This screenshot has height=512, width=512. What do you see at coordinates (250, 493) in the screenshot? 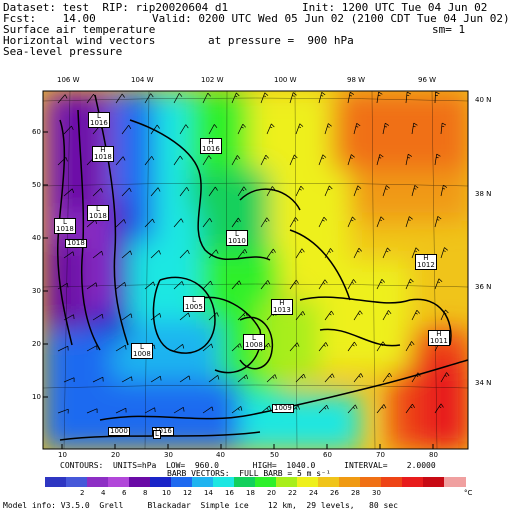
I see `colorbar-label: 18` at bounding box center [250, 493].